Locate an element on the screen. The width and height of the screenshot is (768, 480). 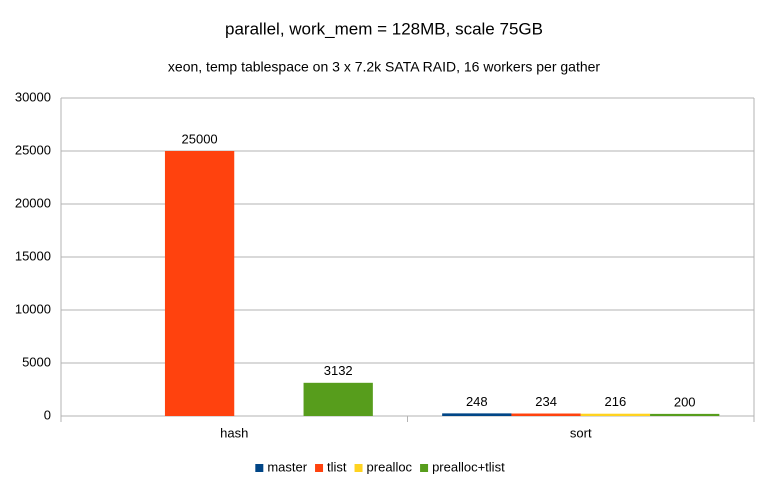
legend-label: prealloc is located at coordinates (390, 466).